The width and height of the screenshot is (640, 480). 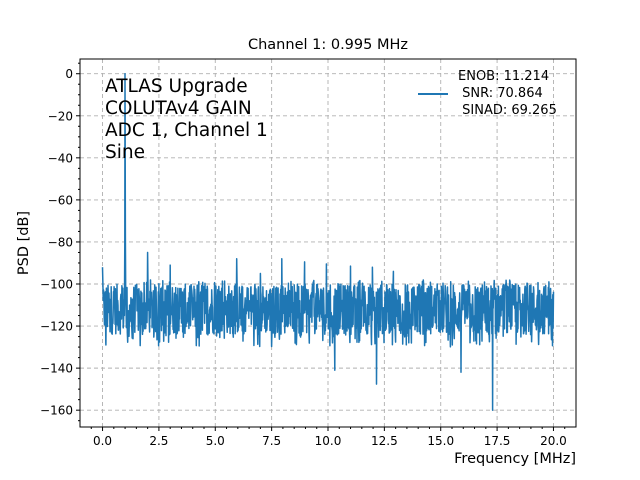 What do you see at coordinates (515, 459) in the screenshot?
I see `x-axis-label: Frequency [MHz]` at bounding box center [515, 459].